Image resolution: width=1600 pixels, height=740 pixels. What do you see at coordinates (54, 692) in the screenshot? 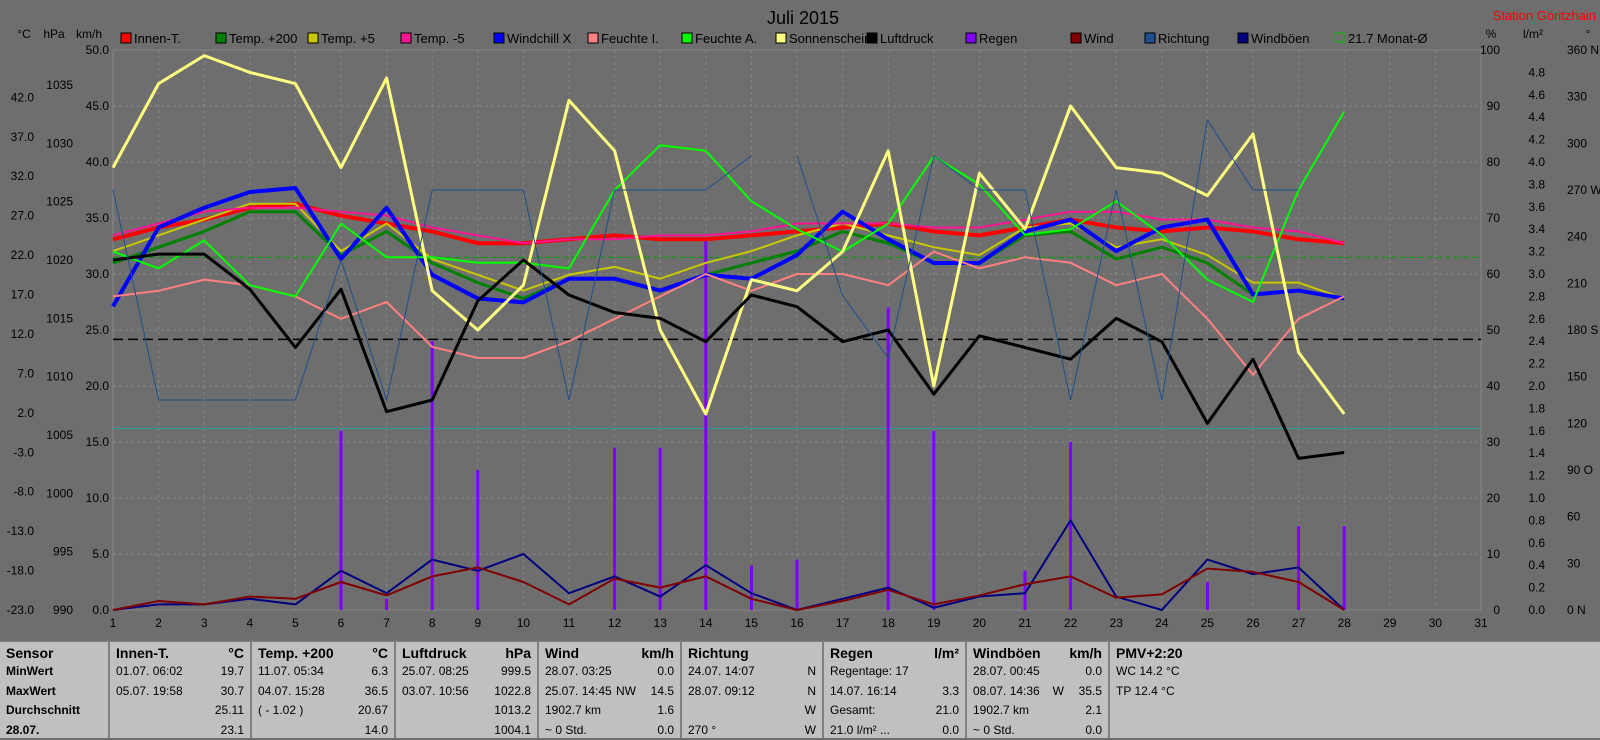
I see `table-row-label: MaxWert` at bounding box center [54, 692].